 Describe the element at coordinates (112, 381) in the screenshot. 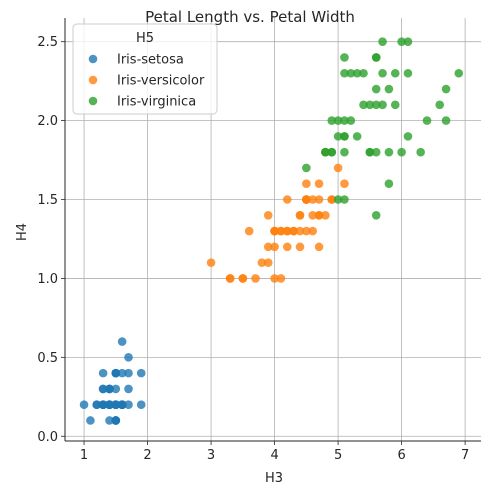

I see `series-iris-setosa` at that location.